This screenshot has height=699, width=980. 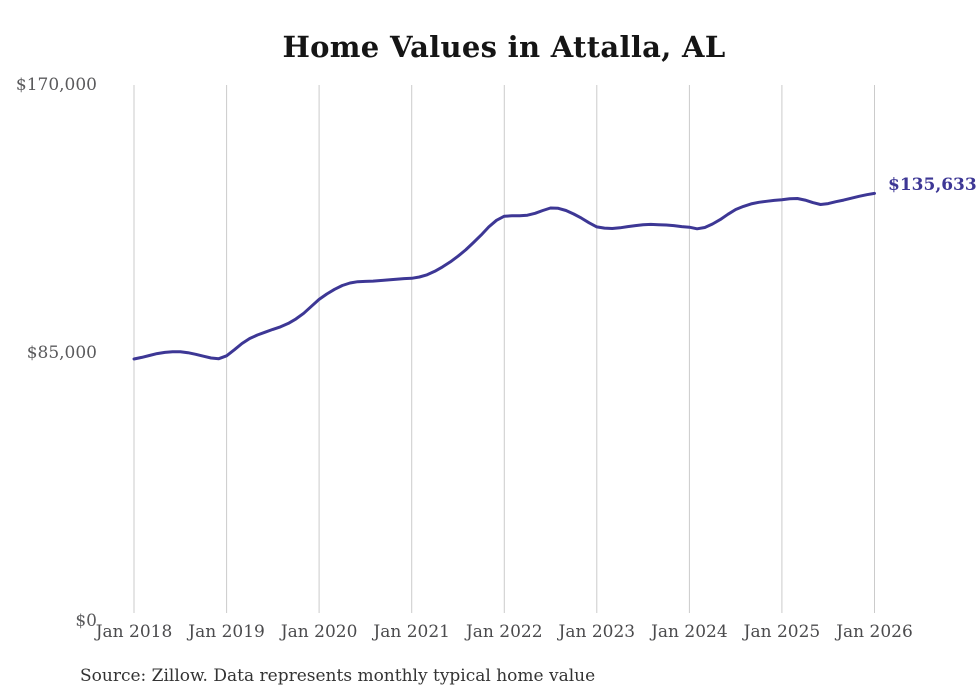 What do you see at coordinates (689, 632) in the screenshot?
I see `x-tick-label-2024: Jan 2024` at bounding box center [689, 632].